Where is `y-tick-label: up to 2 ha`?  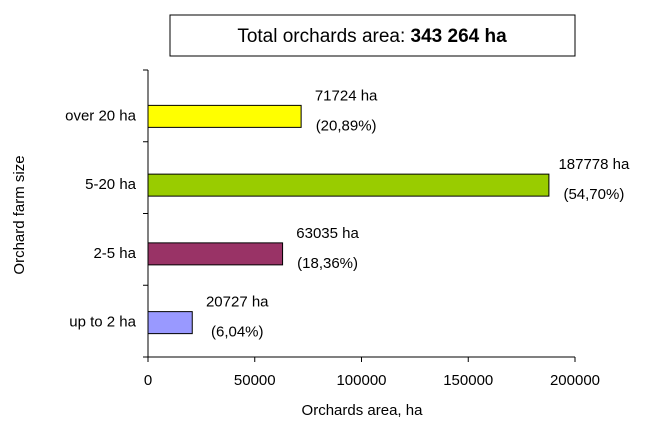 y-tick-label: up to 2 ha is located at coordinates (102, 322).